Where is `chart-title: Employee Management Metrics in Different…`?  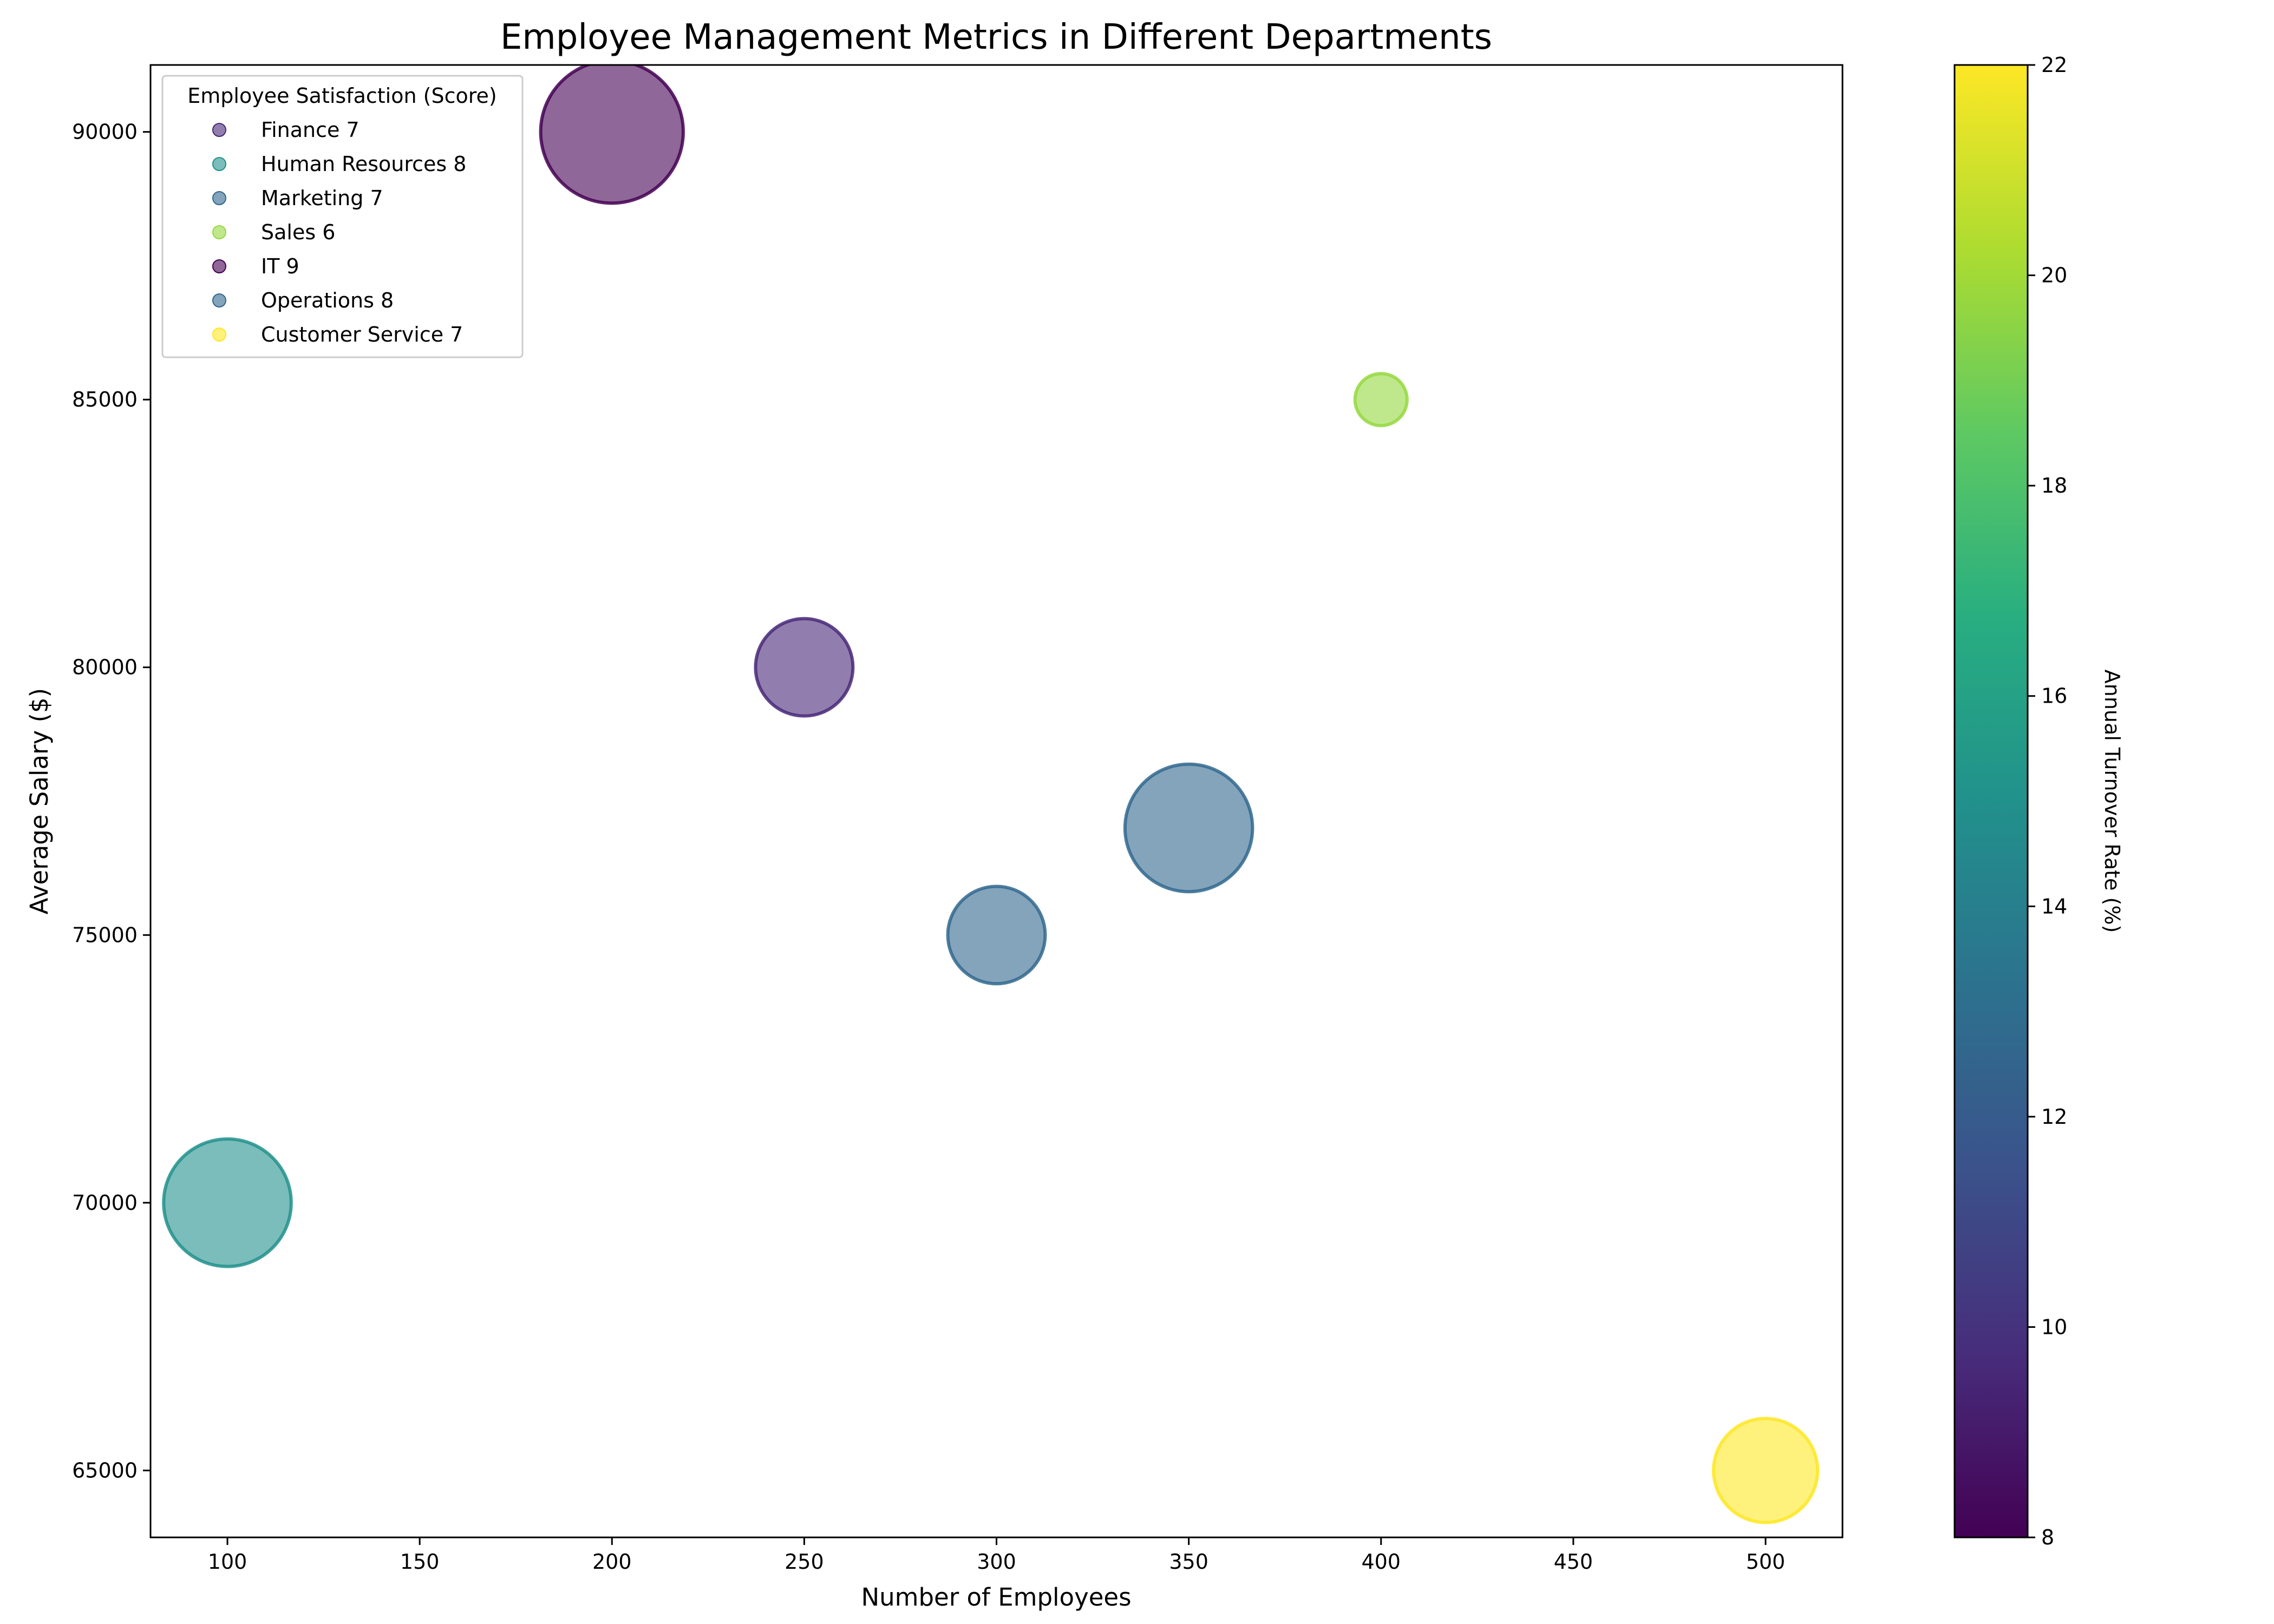
chart-title: Employee Management Metrics in Different… is located at coordinates (996, 37).